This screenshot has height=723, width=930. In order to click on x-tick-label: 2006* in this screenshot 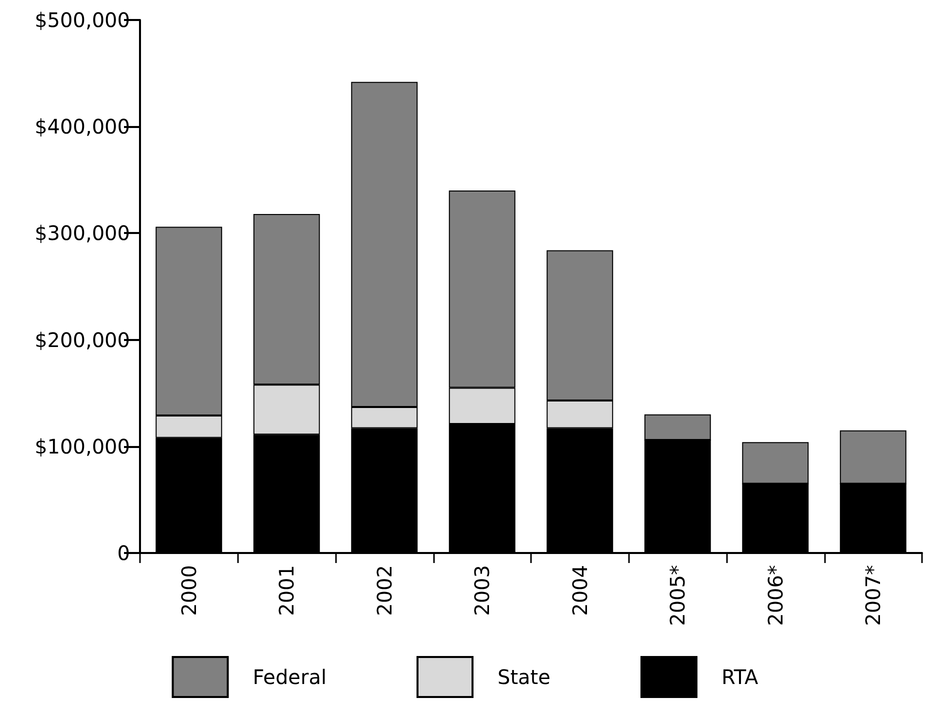, I will do `click(775, 595)`.